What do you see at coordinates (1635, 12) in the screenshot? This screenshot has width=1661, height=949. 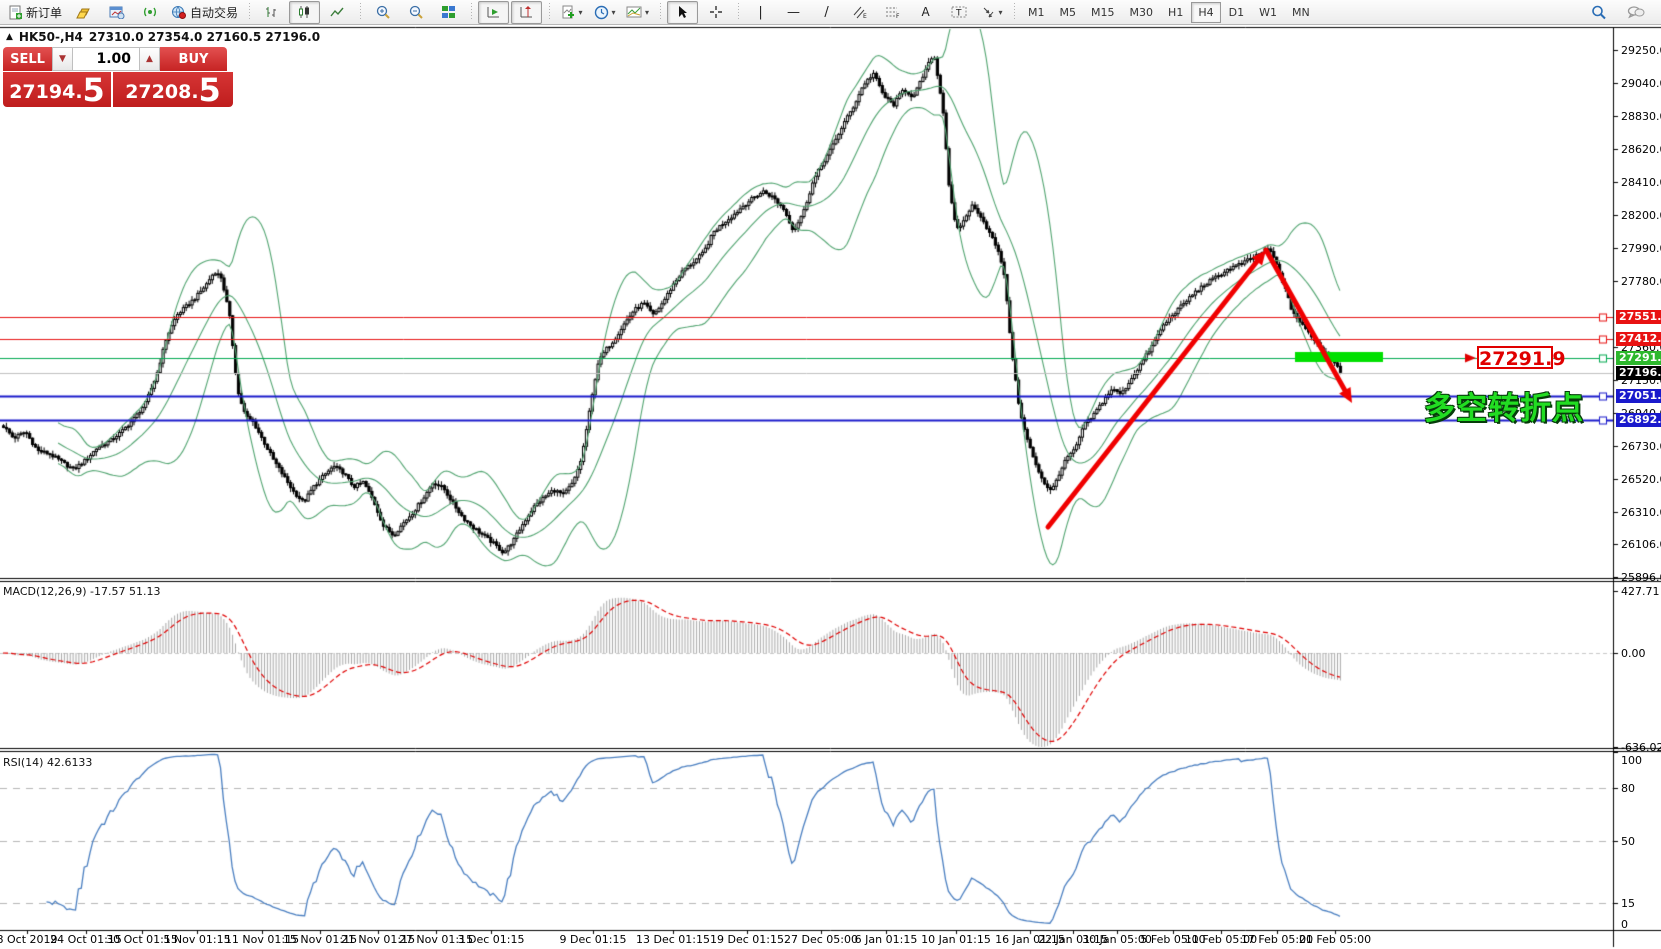 I see `chat-button` at bounding box center [1635, 12].